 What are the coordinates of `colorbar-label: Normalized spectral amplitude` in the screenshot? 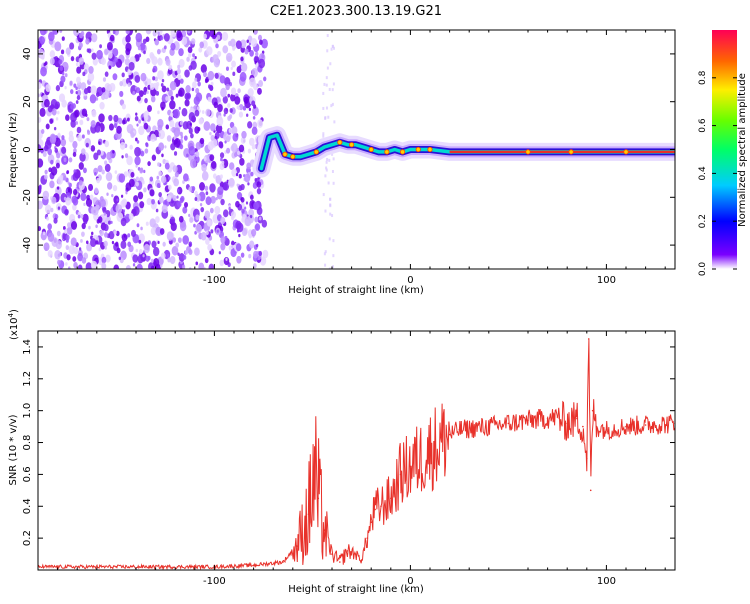 It's located at (742, 150).